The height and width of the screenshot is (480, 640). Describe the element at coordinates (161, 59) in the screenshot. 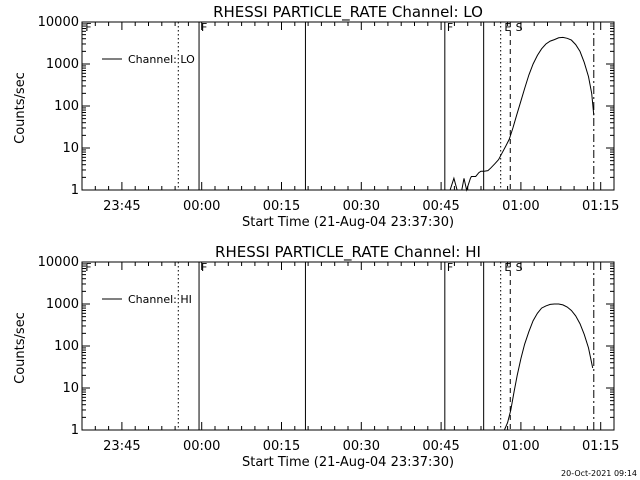

I see `legend-label: Channel: LO` at that location.